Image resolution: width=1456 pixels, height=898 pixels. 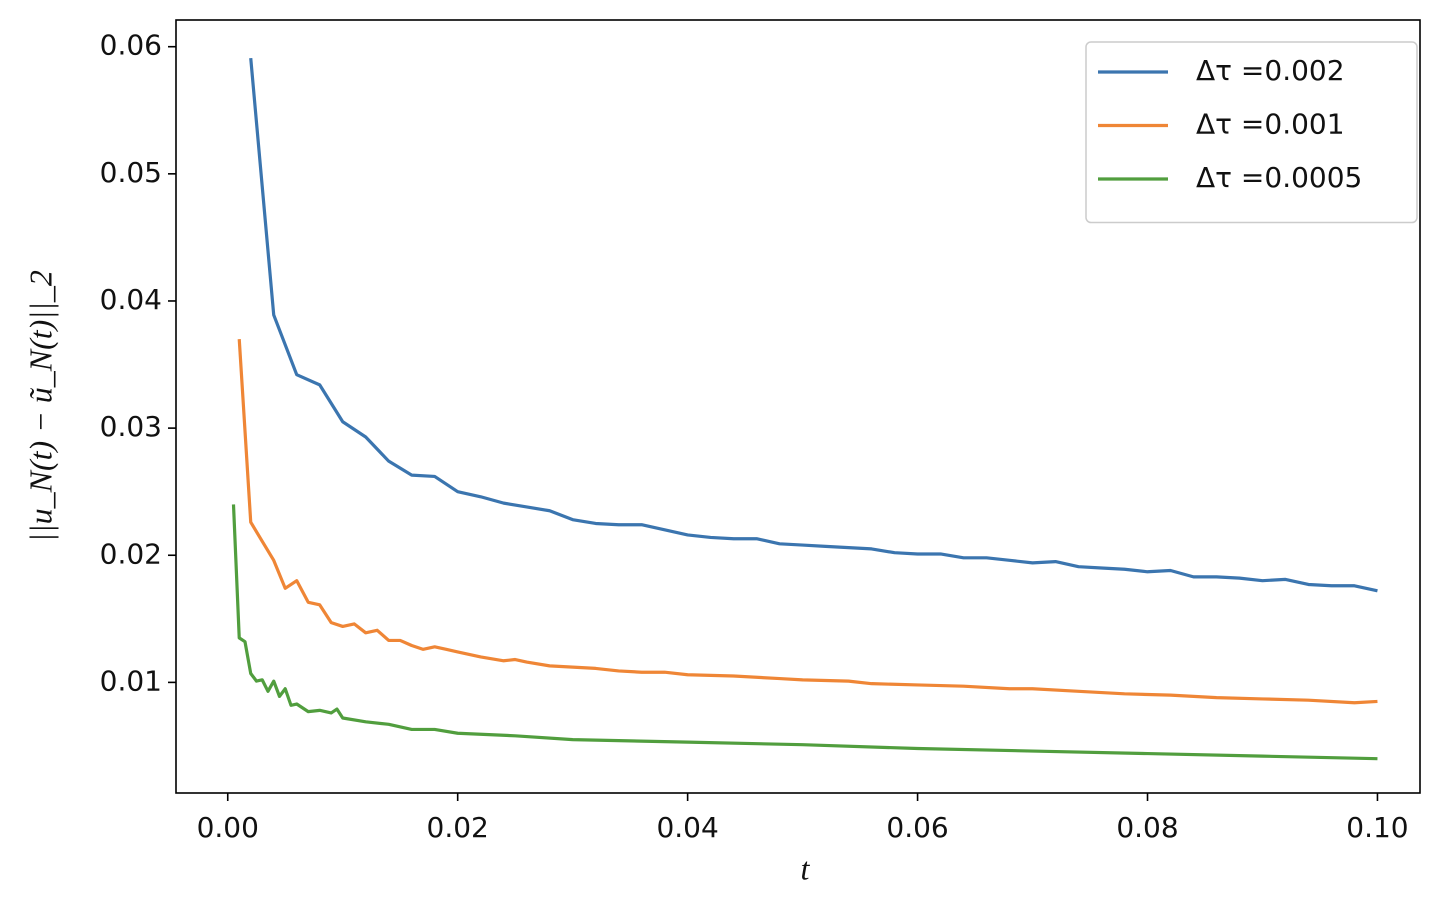 What do you see at coordinates (131, 299) in the screenshot?
I see `y-tick-label: 0.04` at bounding box center [131, 299].